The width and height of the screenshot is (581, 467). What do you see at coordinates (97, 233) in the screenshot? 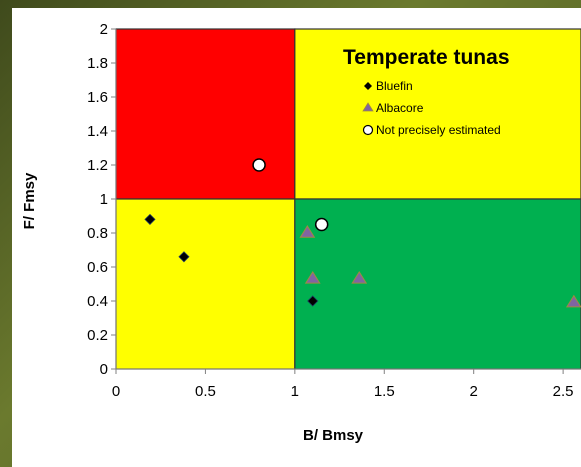
I see `y-tick-label: 0.8` at bounding box center [97, 233].